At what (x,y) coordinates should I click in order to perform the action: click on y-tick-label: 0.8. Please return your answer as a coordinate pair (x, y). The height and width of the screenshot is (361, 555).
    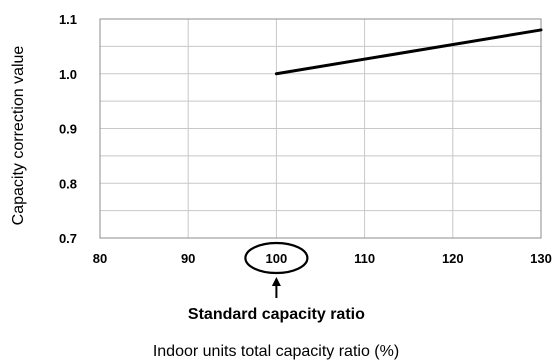
    Looking at the image, I should click on (68, 183).